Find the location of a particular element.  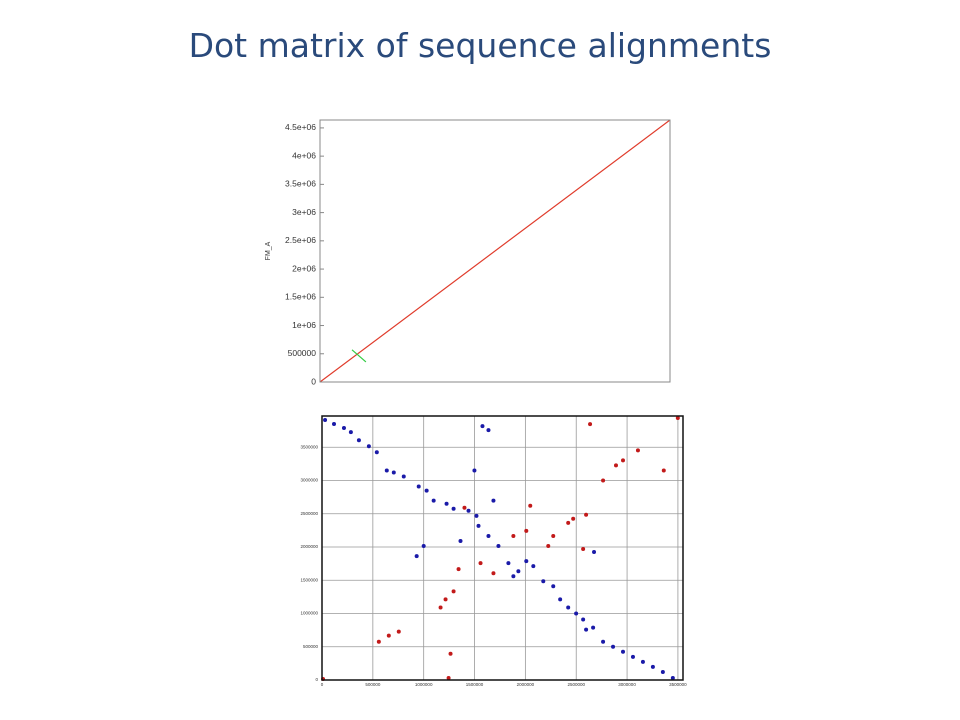

y-tick-label: 3e+06 is located at coordinates (304, 212).